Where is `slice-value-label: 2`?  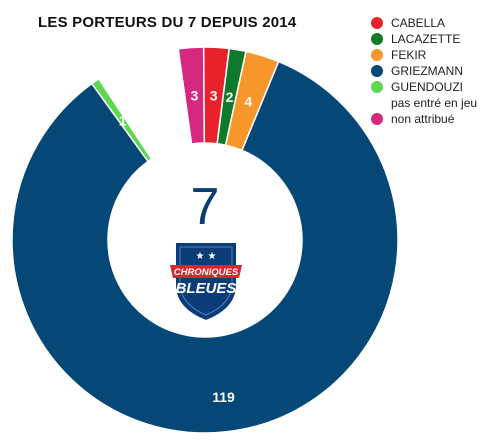
slice-value-label: 2 is located at coordinates (230, 97).